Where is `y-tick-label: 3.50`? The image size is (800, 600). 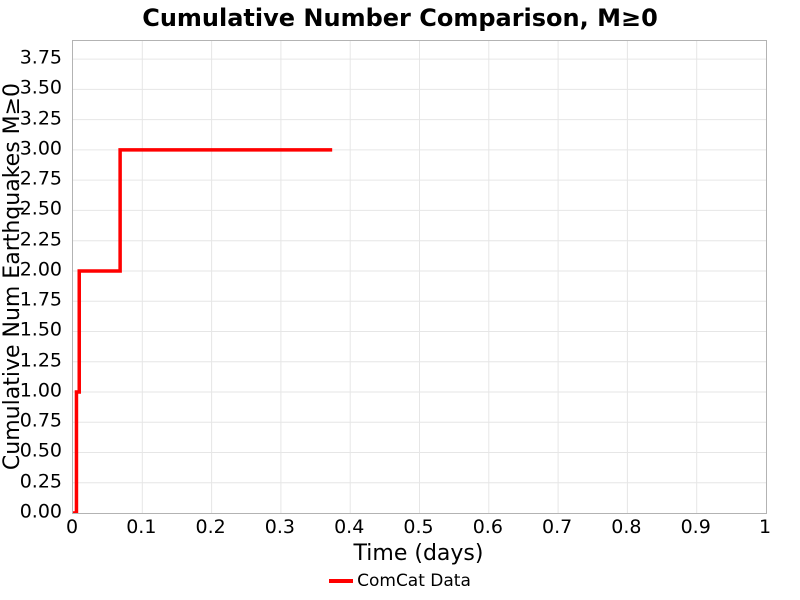
y-tick-label: 3.50 is located at coordinates (40, 87).